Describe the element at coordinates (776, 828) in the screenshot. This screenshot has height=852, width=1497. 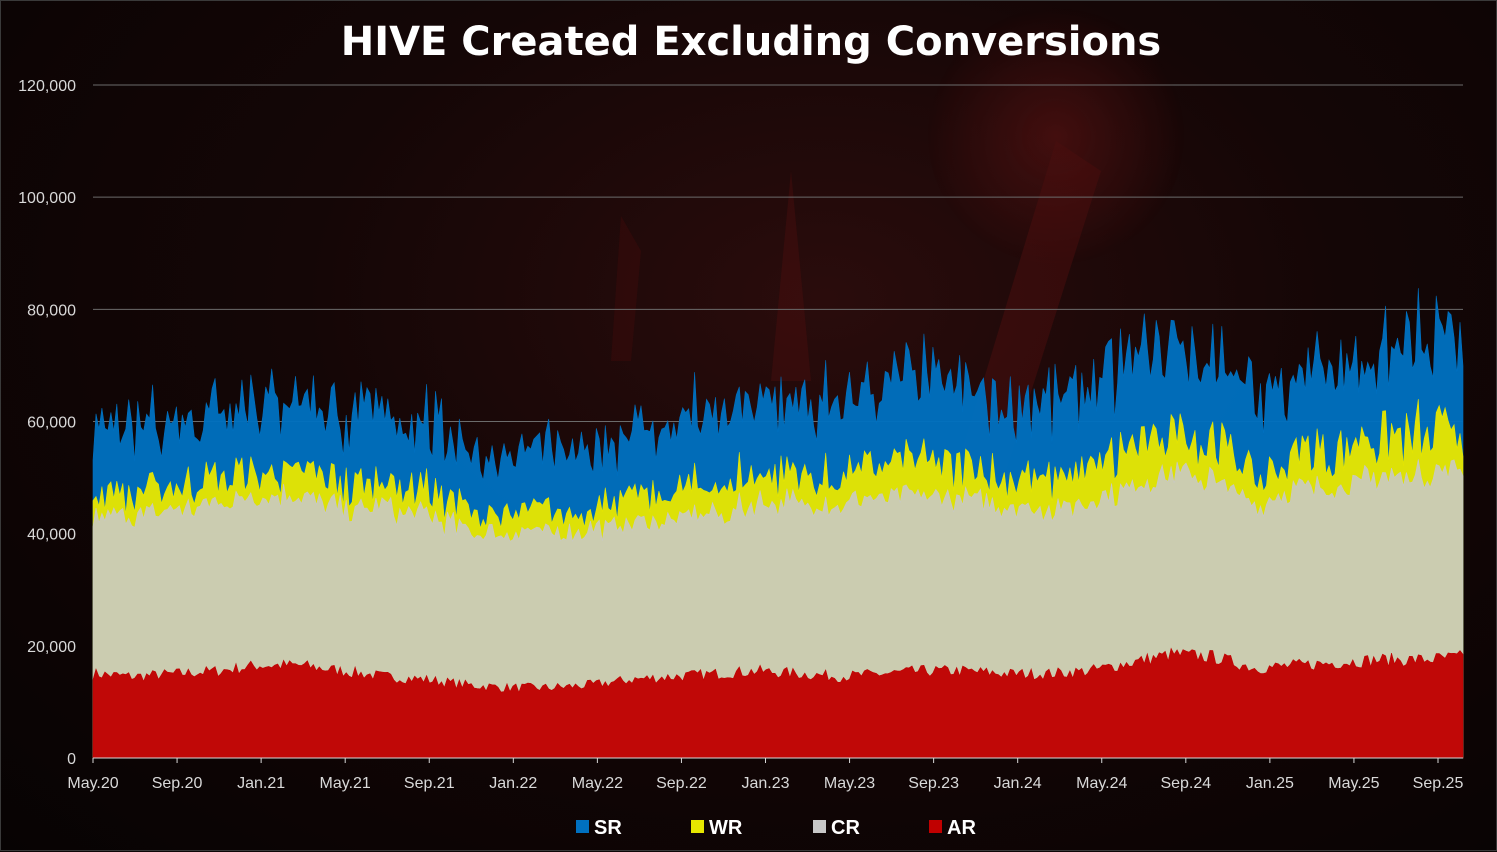
I see `legend: SR WR CR AR` at that location.